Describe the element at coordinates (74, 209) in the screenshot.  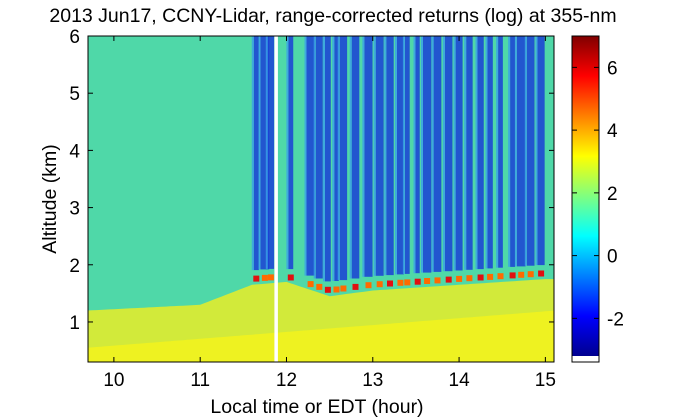
I see `y-tick-label: 3` at that location.